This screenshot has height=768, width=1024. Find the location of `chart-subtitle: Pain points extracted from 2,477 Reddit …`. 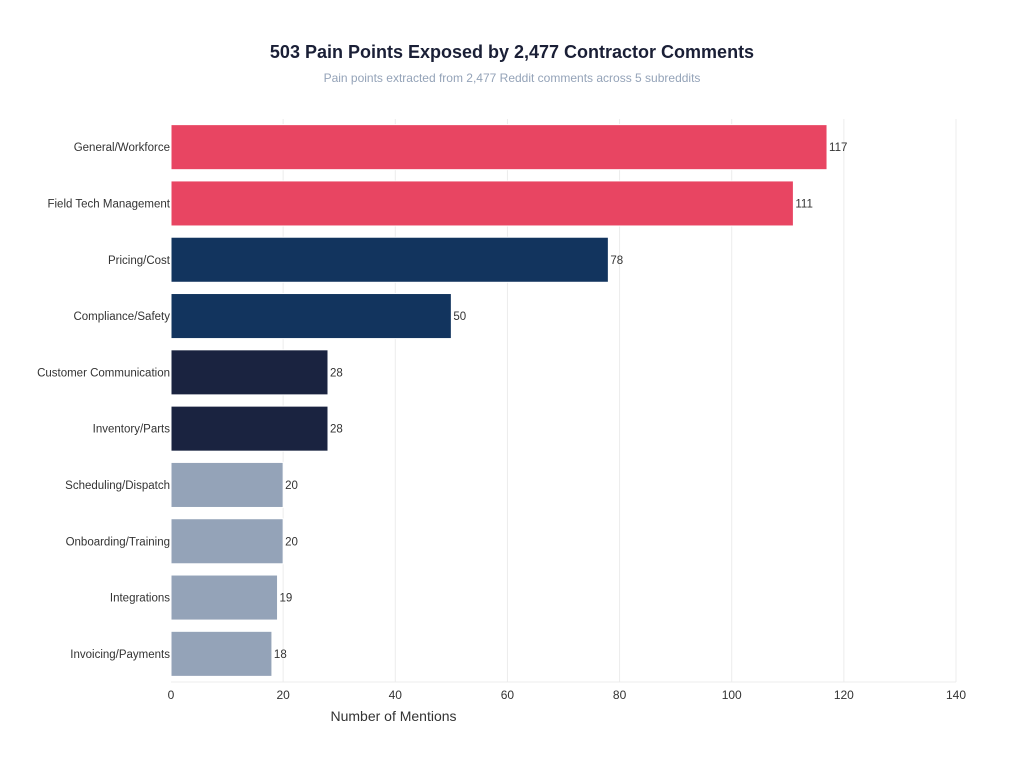

chart-subtitle: Pain points extracted from 2,477 Reddit … is located at coordinates (512, 78).